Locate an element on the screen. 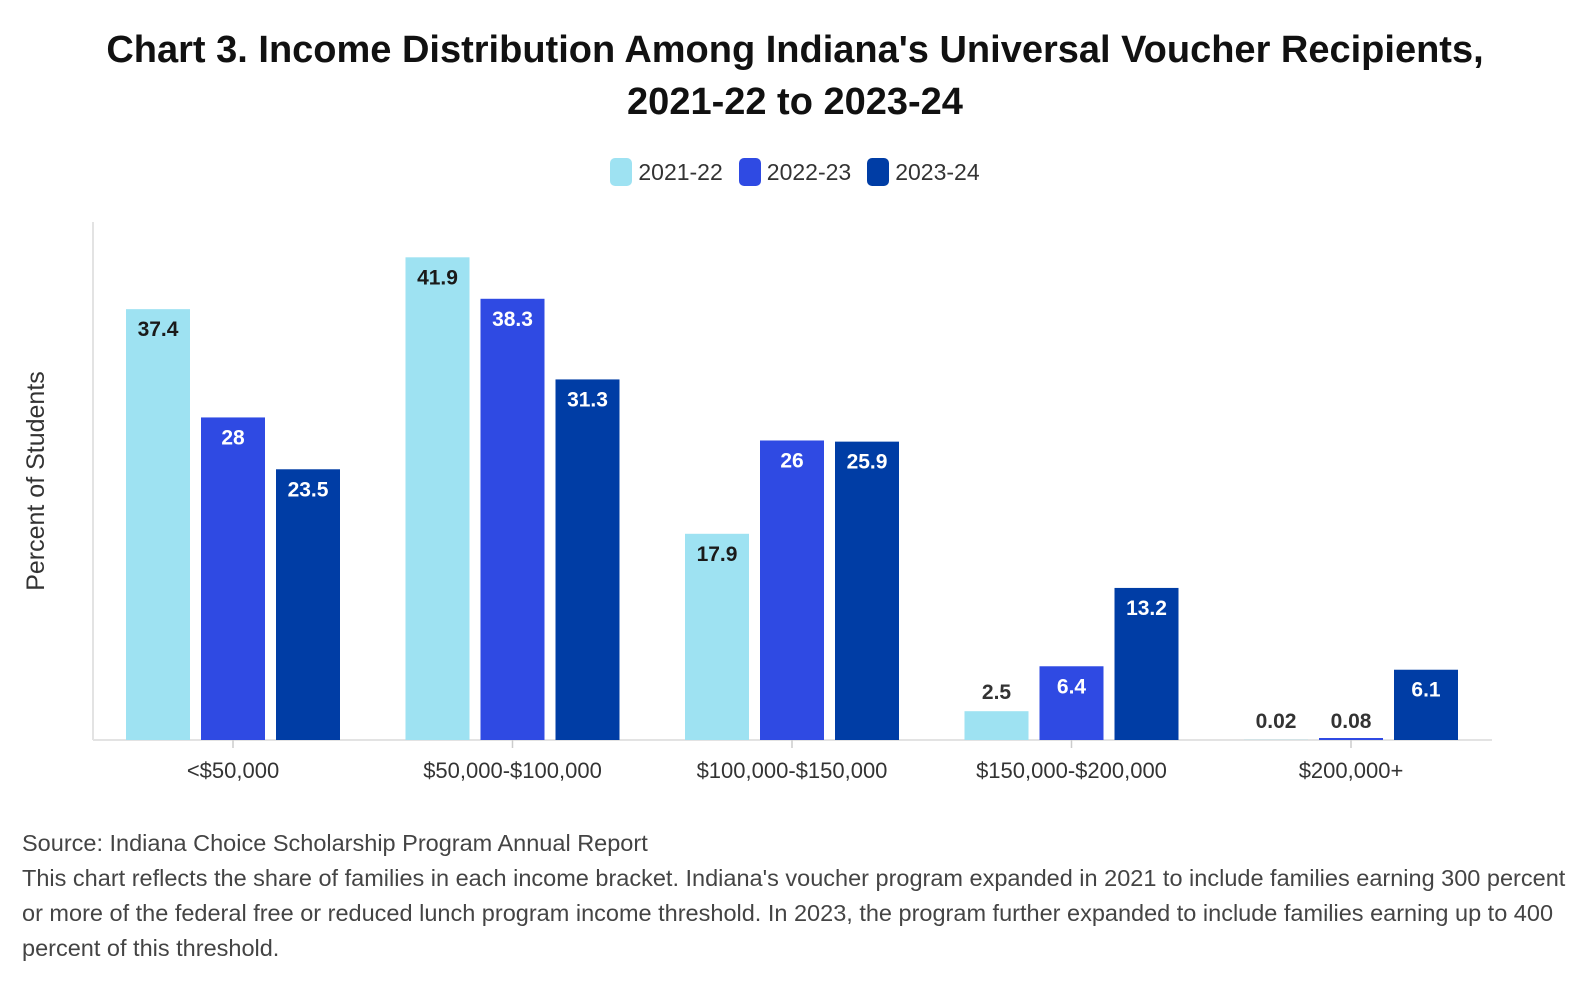 This screenshot has width=1590, height=1000. x-tick-label: $200,000+ is located at coordinates (1351, 770).